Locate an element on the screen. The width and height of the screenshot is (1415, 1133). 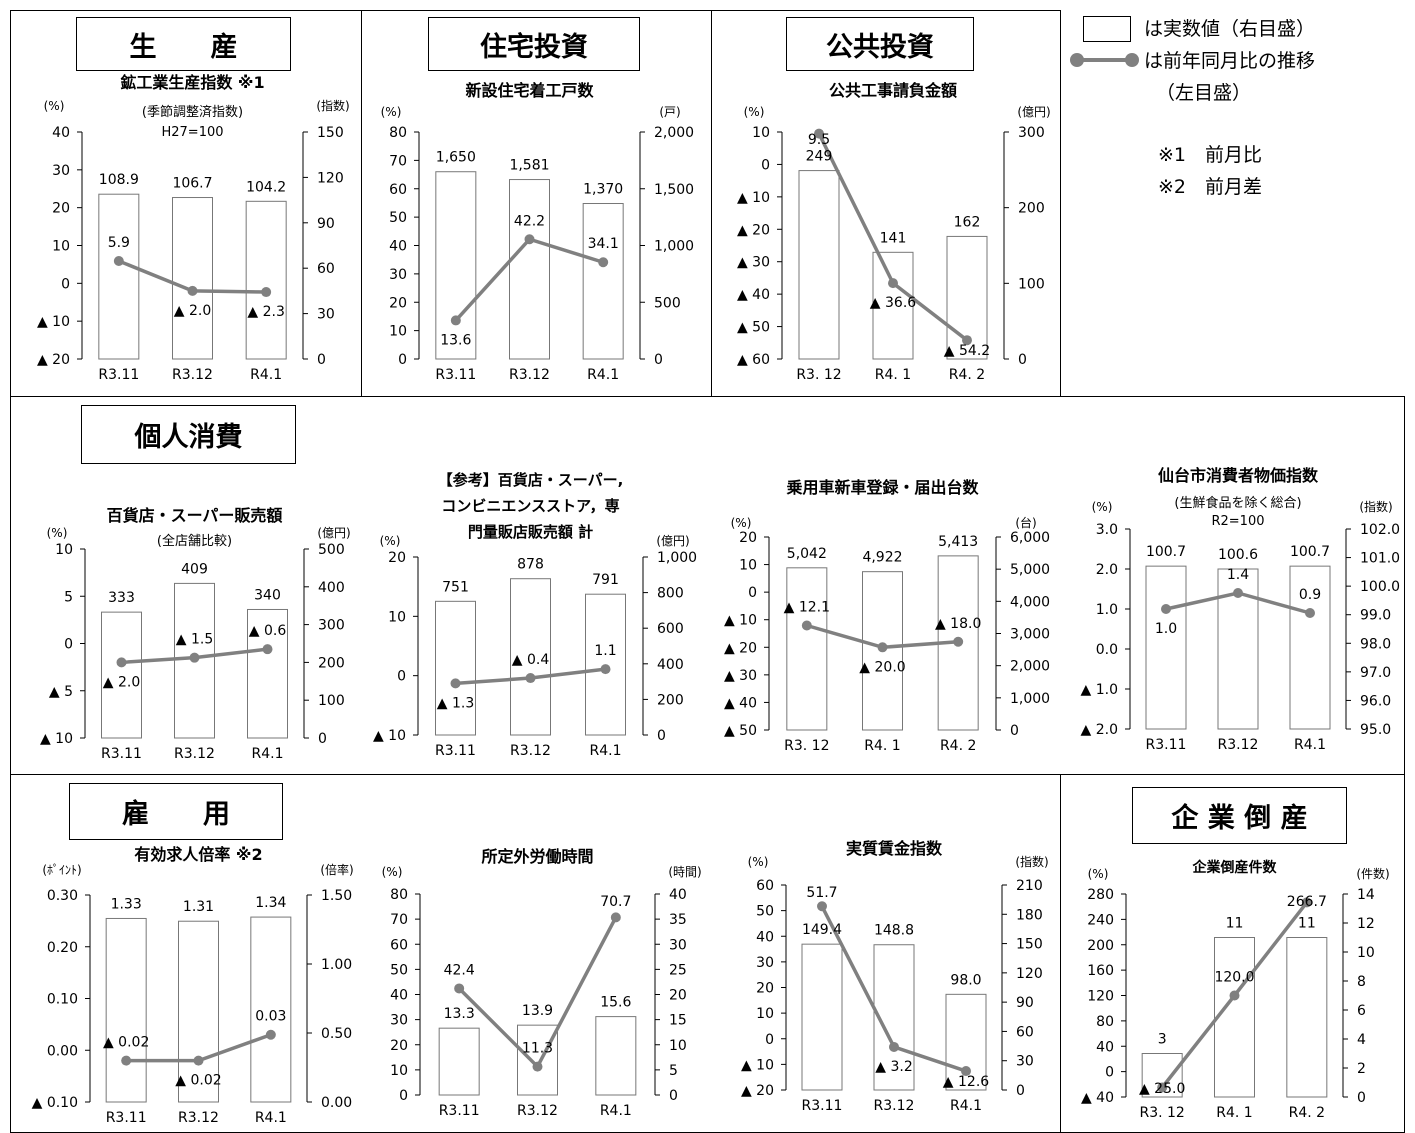
right-tick-label: 95.0 is located at coordinates (1375, 730).